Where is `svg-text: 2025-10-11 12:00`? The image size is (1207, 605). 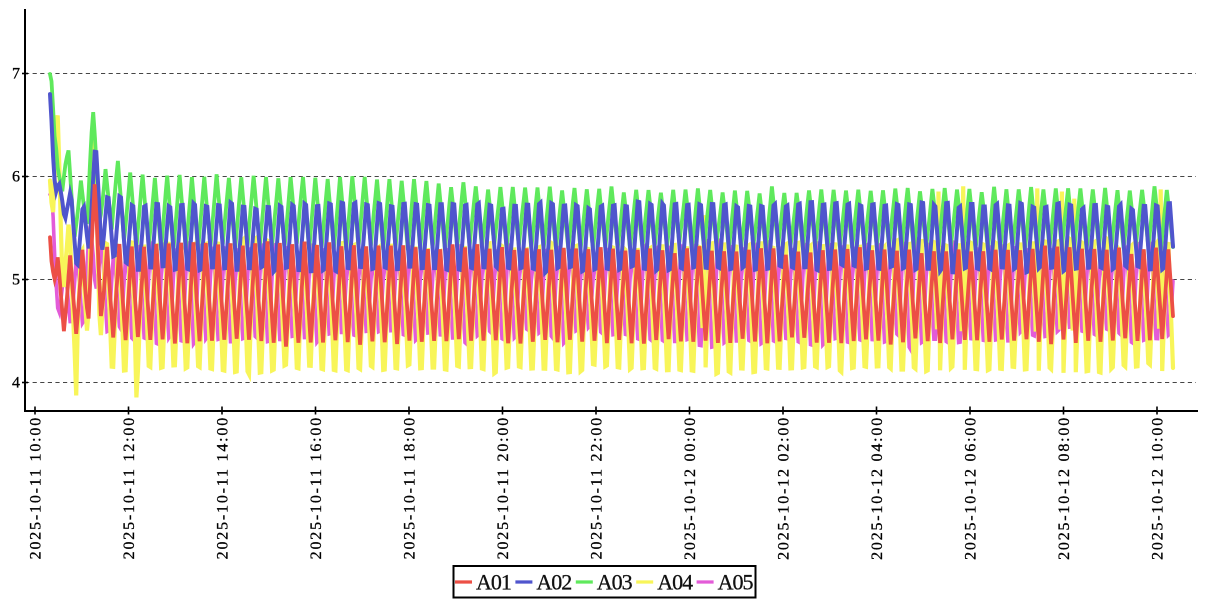
svg-text: 2025-10-11 12:00 is located at coordinates (129, 487).